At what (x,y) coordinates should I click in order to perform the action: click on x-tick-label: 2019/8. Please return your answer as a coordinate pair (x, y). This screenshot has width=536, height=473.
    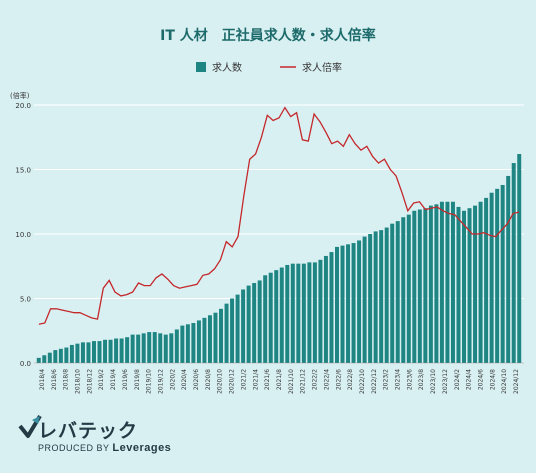
    Looking at the image, I should click on (137, 379).